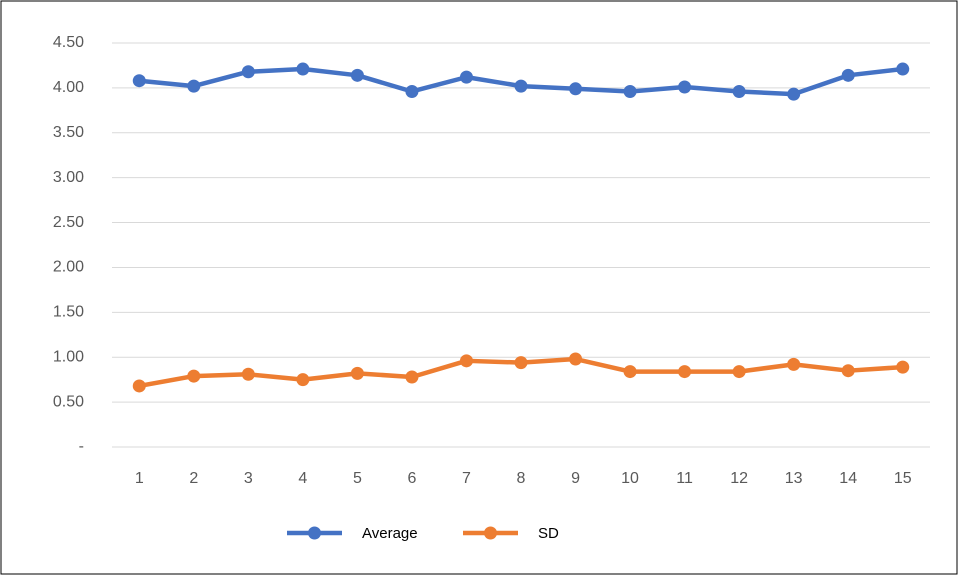 The height and width of the screenshot is (577, 960). Describe the element at coordinates (684, 478) in the screenshot. I see `x-tick-label: 11` at that location.